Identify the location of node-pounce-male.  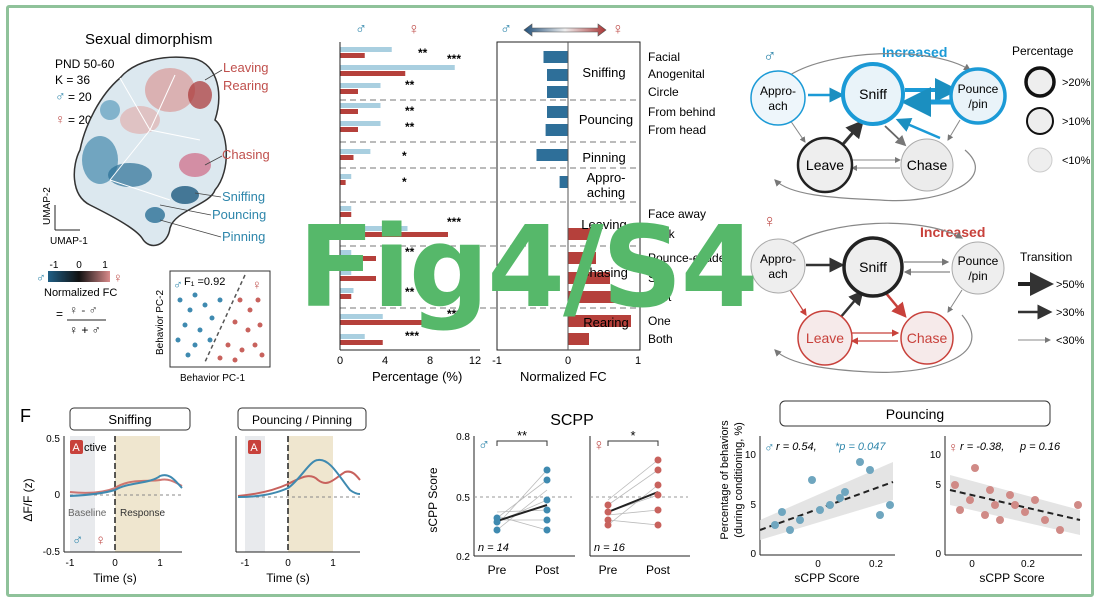
(978, 96).